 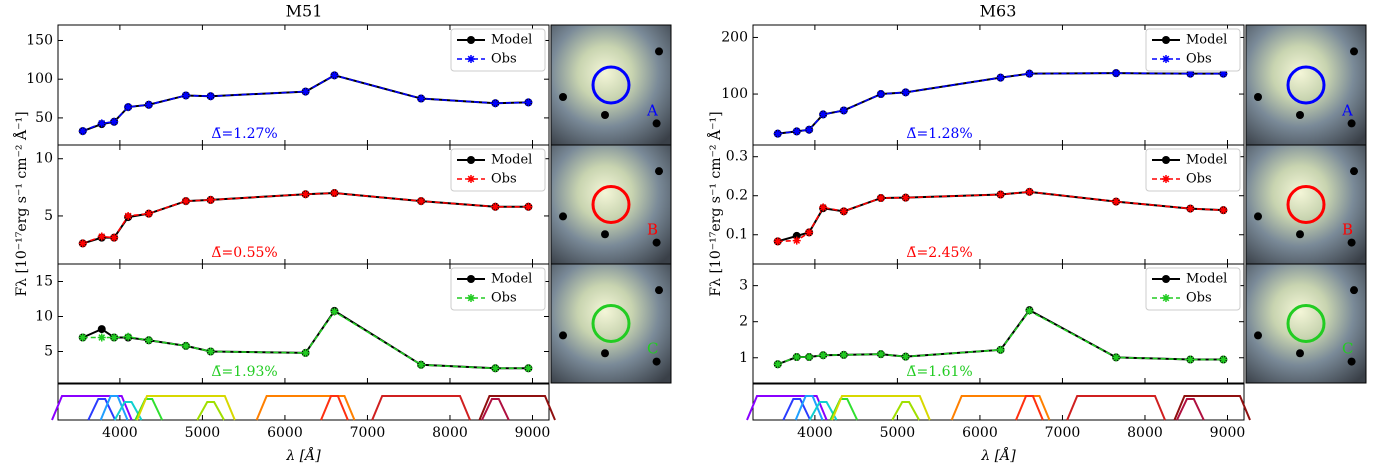 I want to click on y-tick-label: 1, so click(x=743, y=358).